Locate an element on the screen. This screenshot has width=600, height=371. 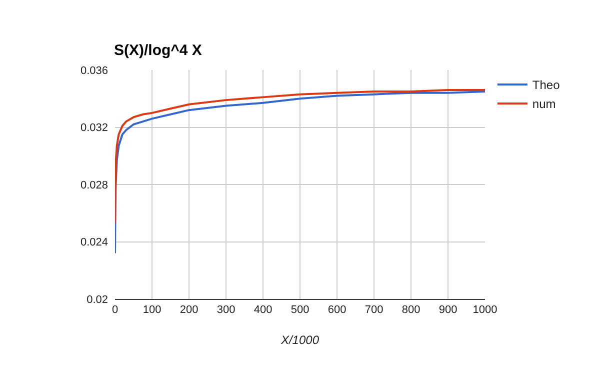
x-axis-title: X/1000 is located at coordinates (300, 340).